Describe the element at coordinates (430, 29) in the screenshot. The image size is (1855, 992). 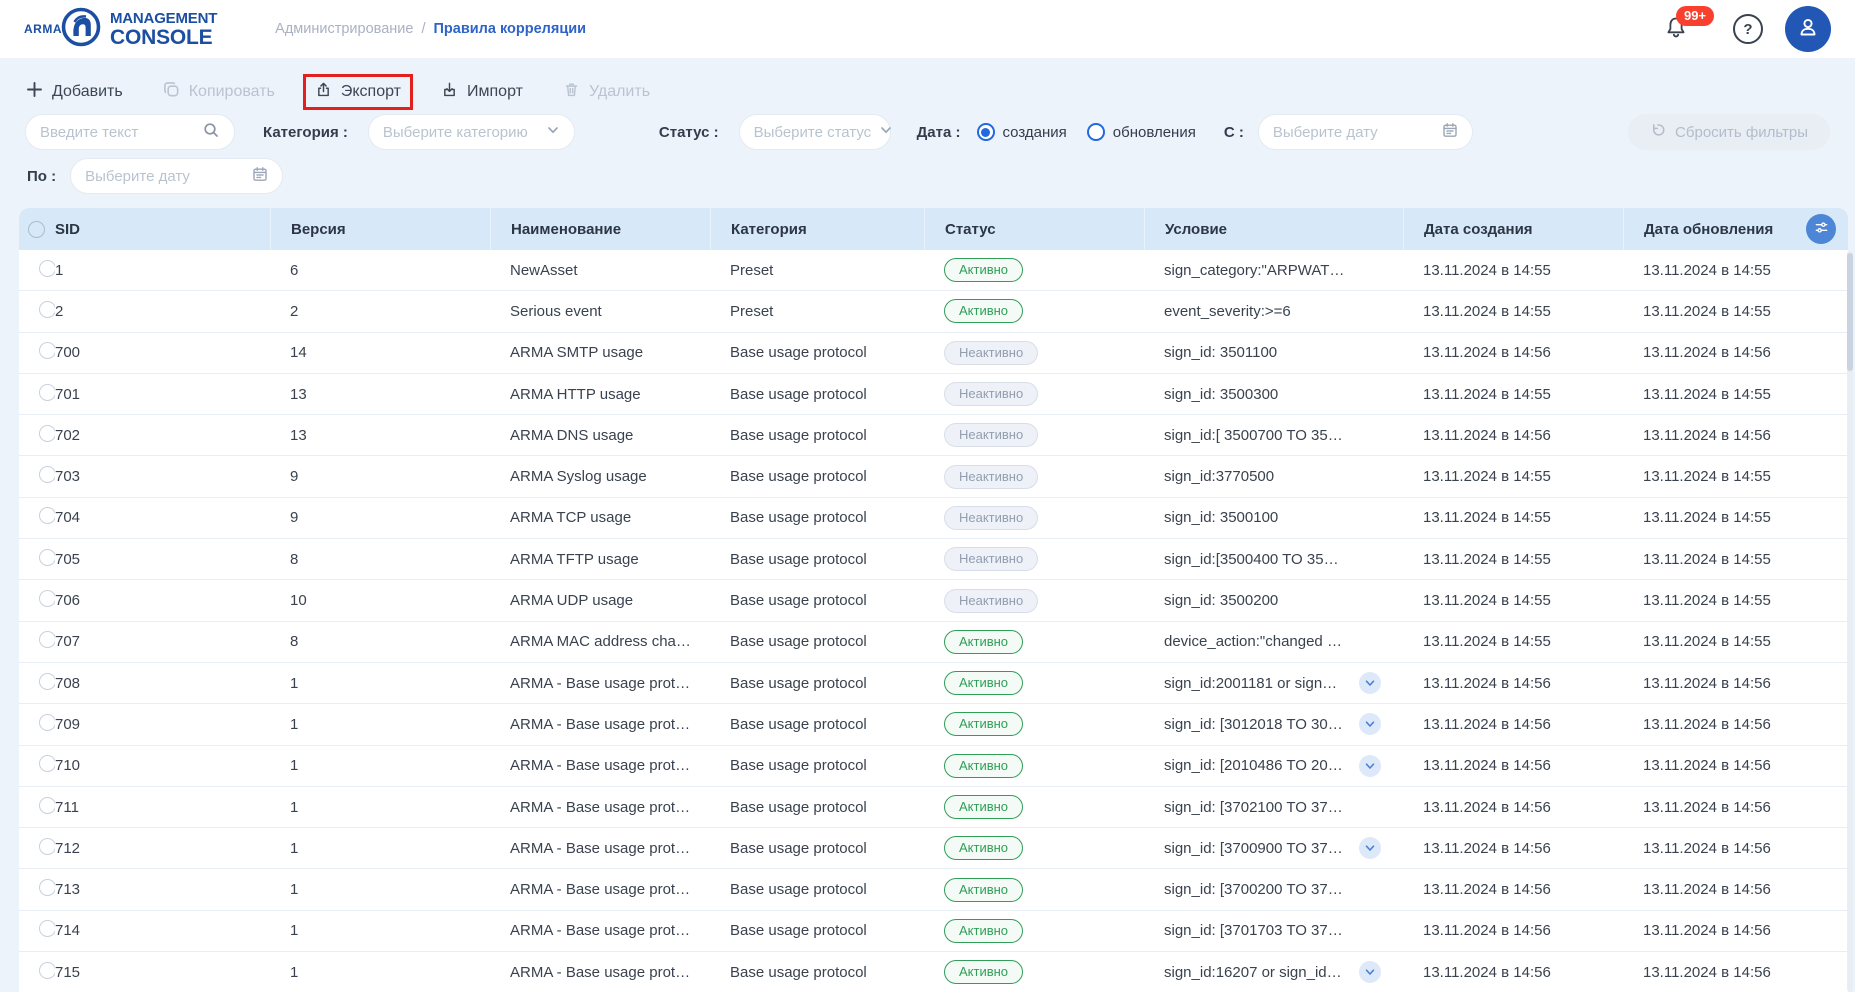
I see `breadcrumb: Администрирование / Правила корреляции` at that location.